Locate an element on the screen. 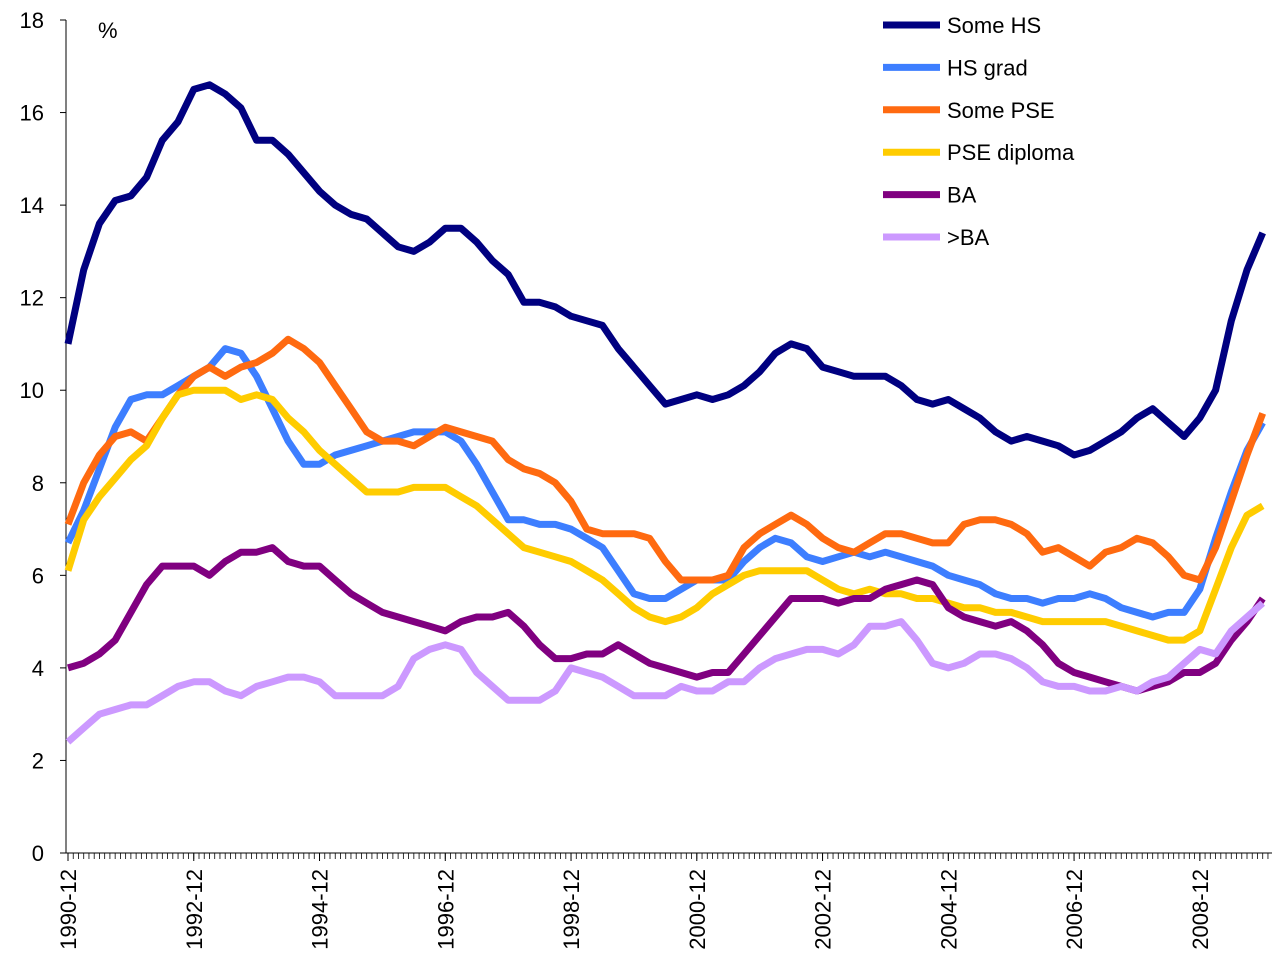 This screenshot has width=1272, height=978. x-tick-label: 2002-12 is located at coordinates (823, 909).